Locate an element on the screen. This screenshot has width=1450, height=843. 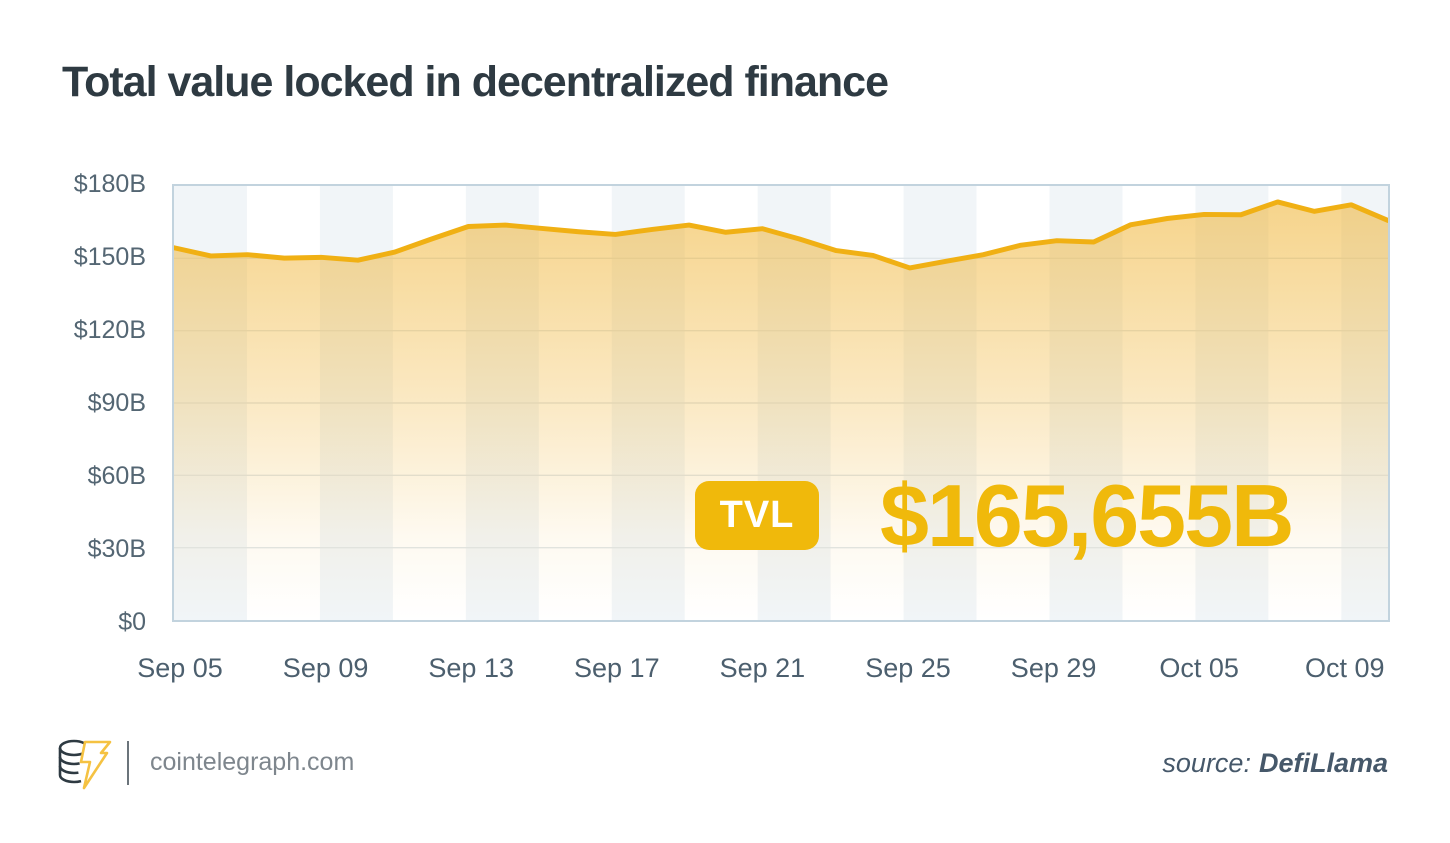
tvl-value: $165,655B is located at coordinates (1087, 515).